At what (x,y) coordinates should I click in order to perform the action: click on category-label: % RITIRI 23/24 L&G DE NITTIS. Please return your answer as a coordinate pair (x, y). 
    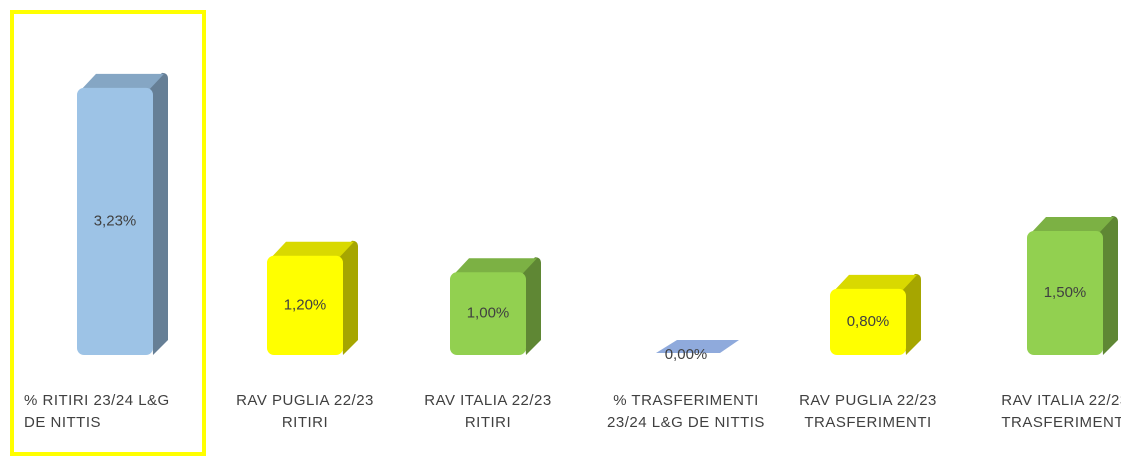
    Looking at the image, I should click on (97, 411).